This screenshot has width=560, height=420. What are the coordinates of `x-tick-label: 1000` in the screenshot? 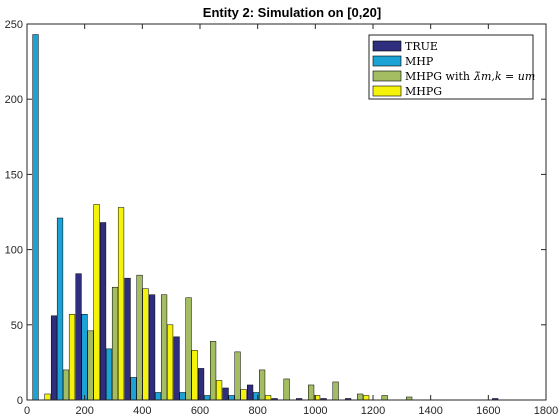 It's located at (315, 411).